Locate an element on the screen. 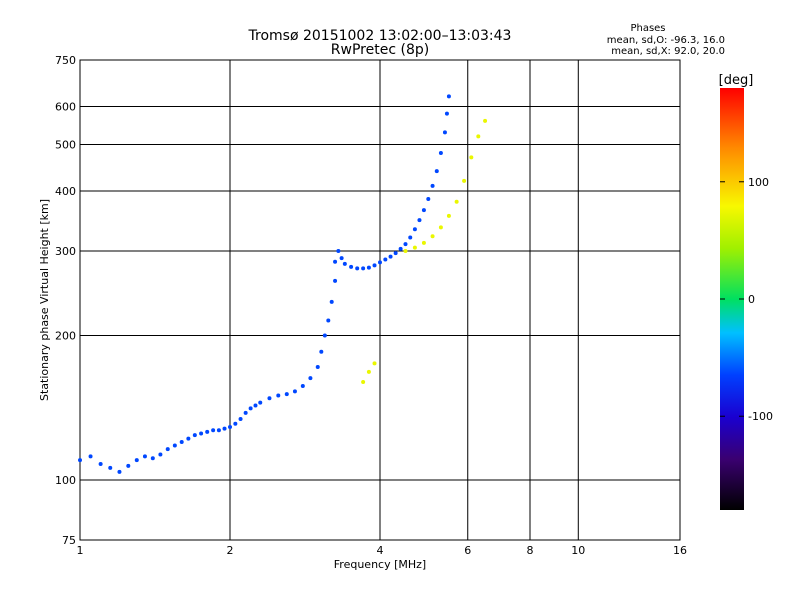 The image size is (800, 600). x-tick-label: 10 is located at coordinates (578, 550).